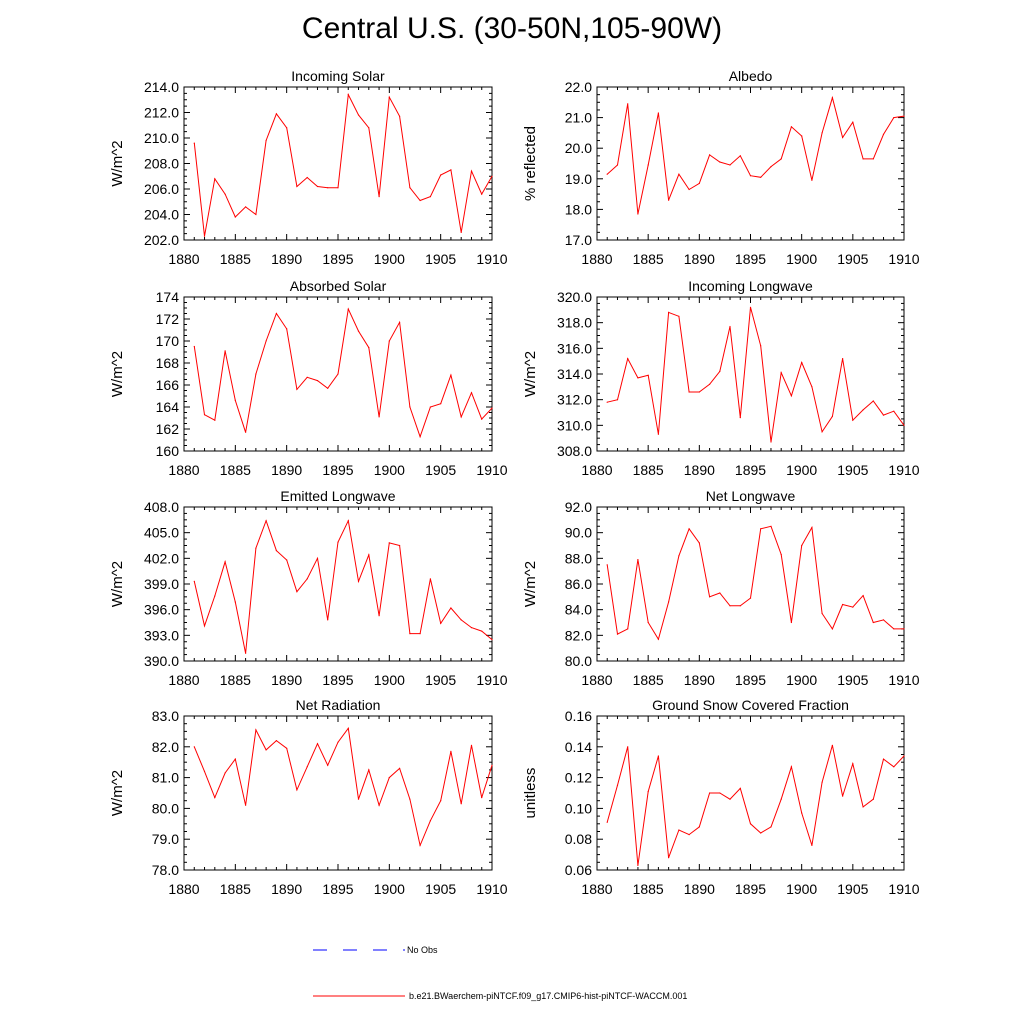 The height and width of the screenshot is (1024, 1024). I want to click on y-tick-label: 90.0, so click(578, 533).